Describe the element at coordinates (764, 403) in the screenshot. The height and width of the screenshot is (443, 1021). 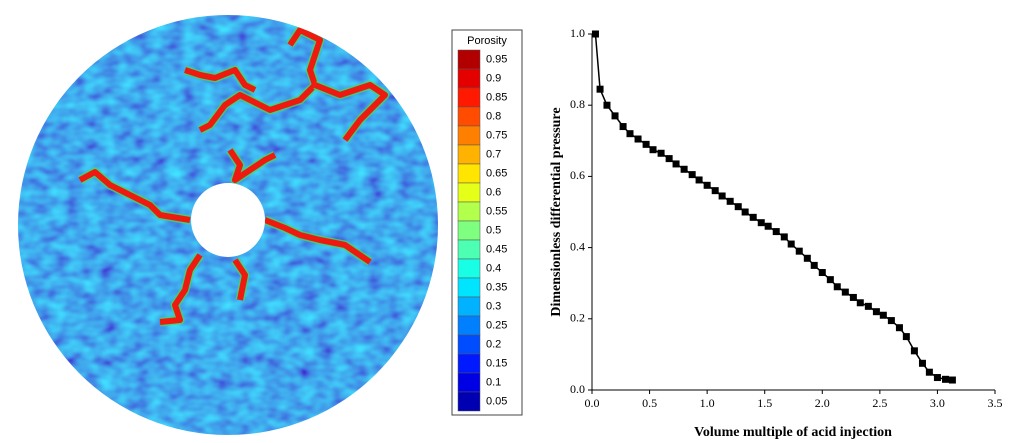
I see `x-tick-label: 1.5` at that location.